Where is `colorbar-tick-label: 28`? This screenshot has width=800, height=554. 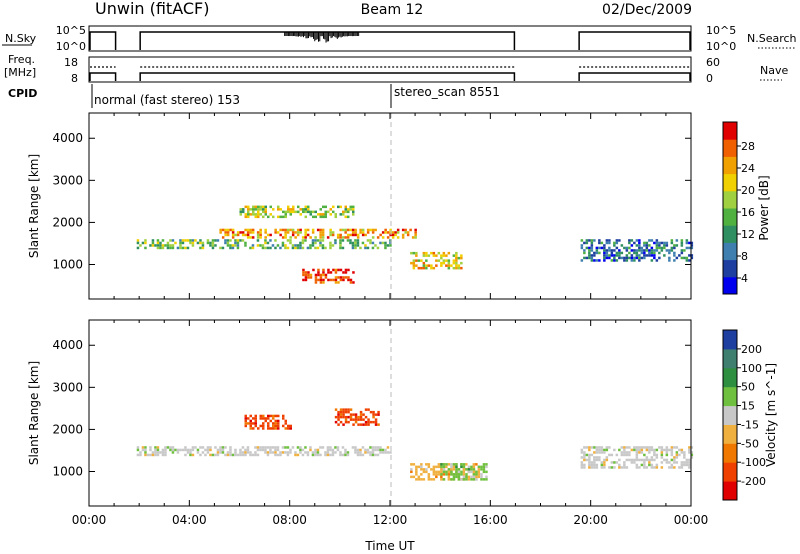 colorbar-tick-label: 28 is located at coordinates (748, 146).